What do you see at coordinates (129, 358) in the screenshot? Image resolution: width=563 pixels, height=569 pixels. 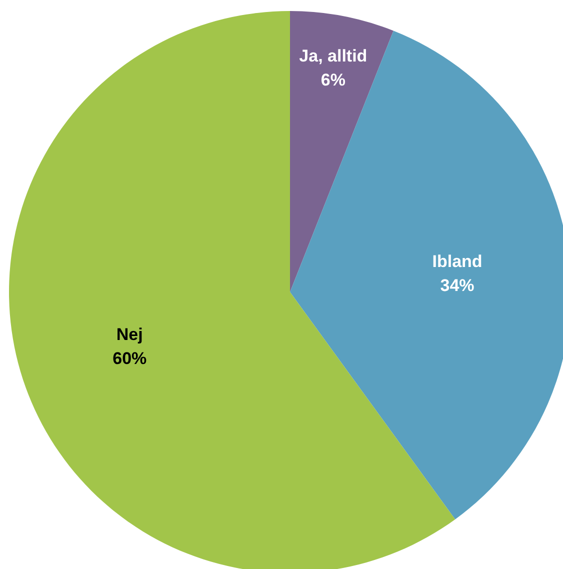 I see `data-label: 60%` at bounding box center [129, 358].